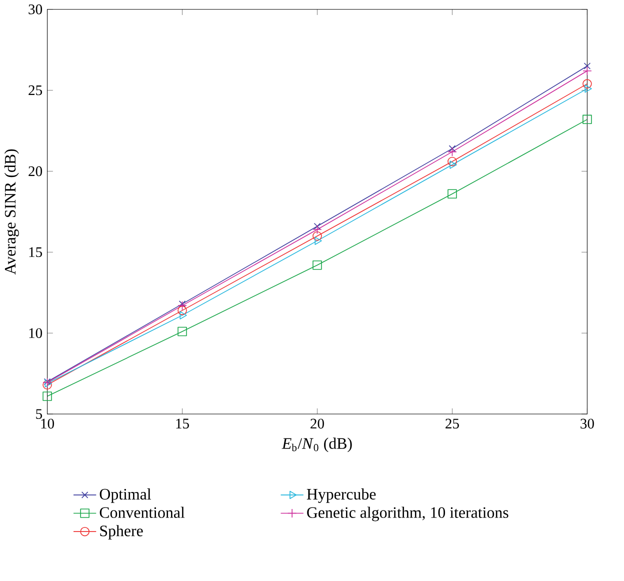 This screenshot has width=624, height=581. I want to click on y-tick-label: 20, so click(35, 171).